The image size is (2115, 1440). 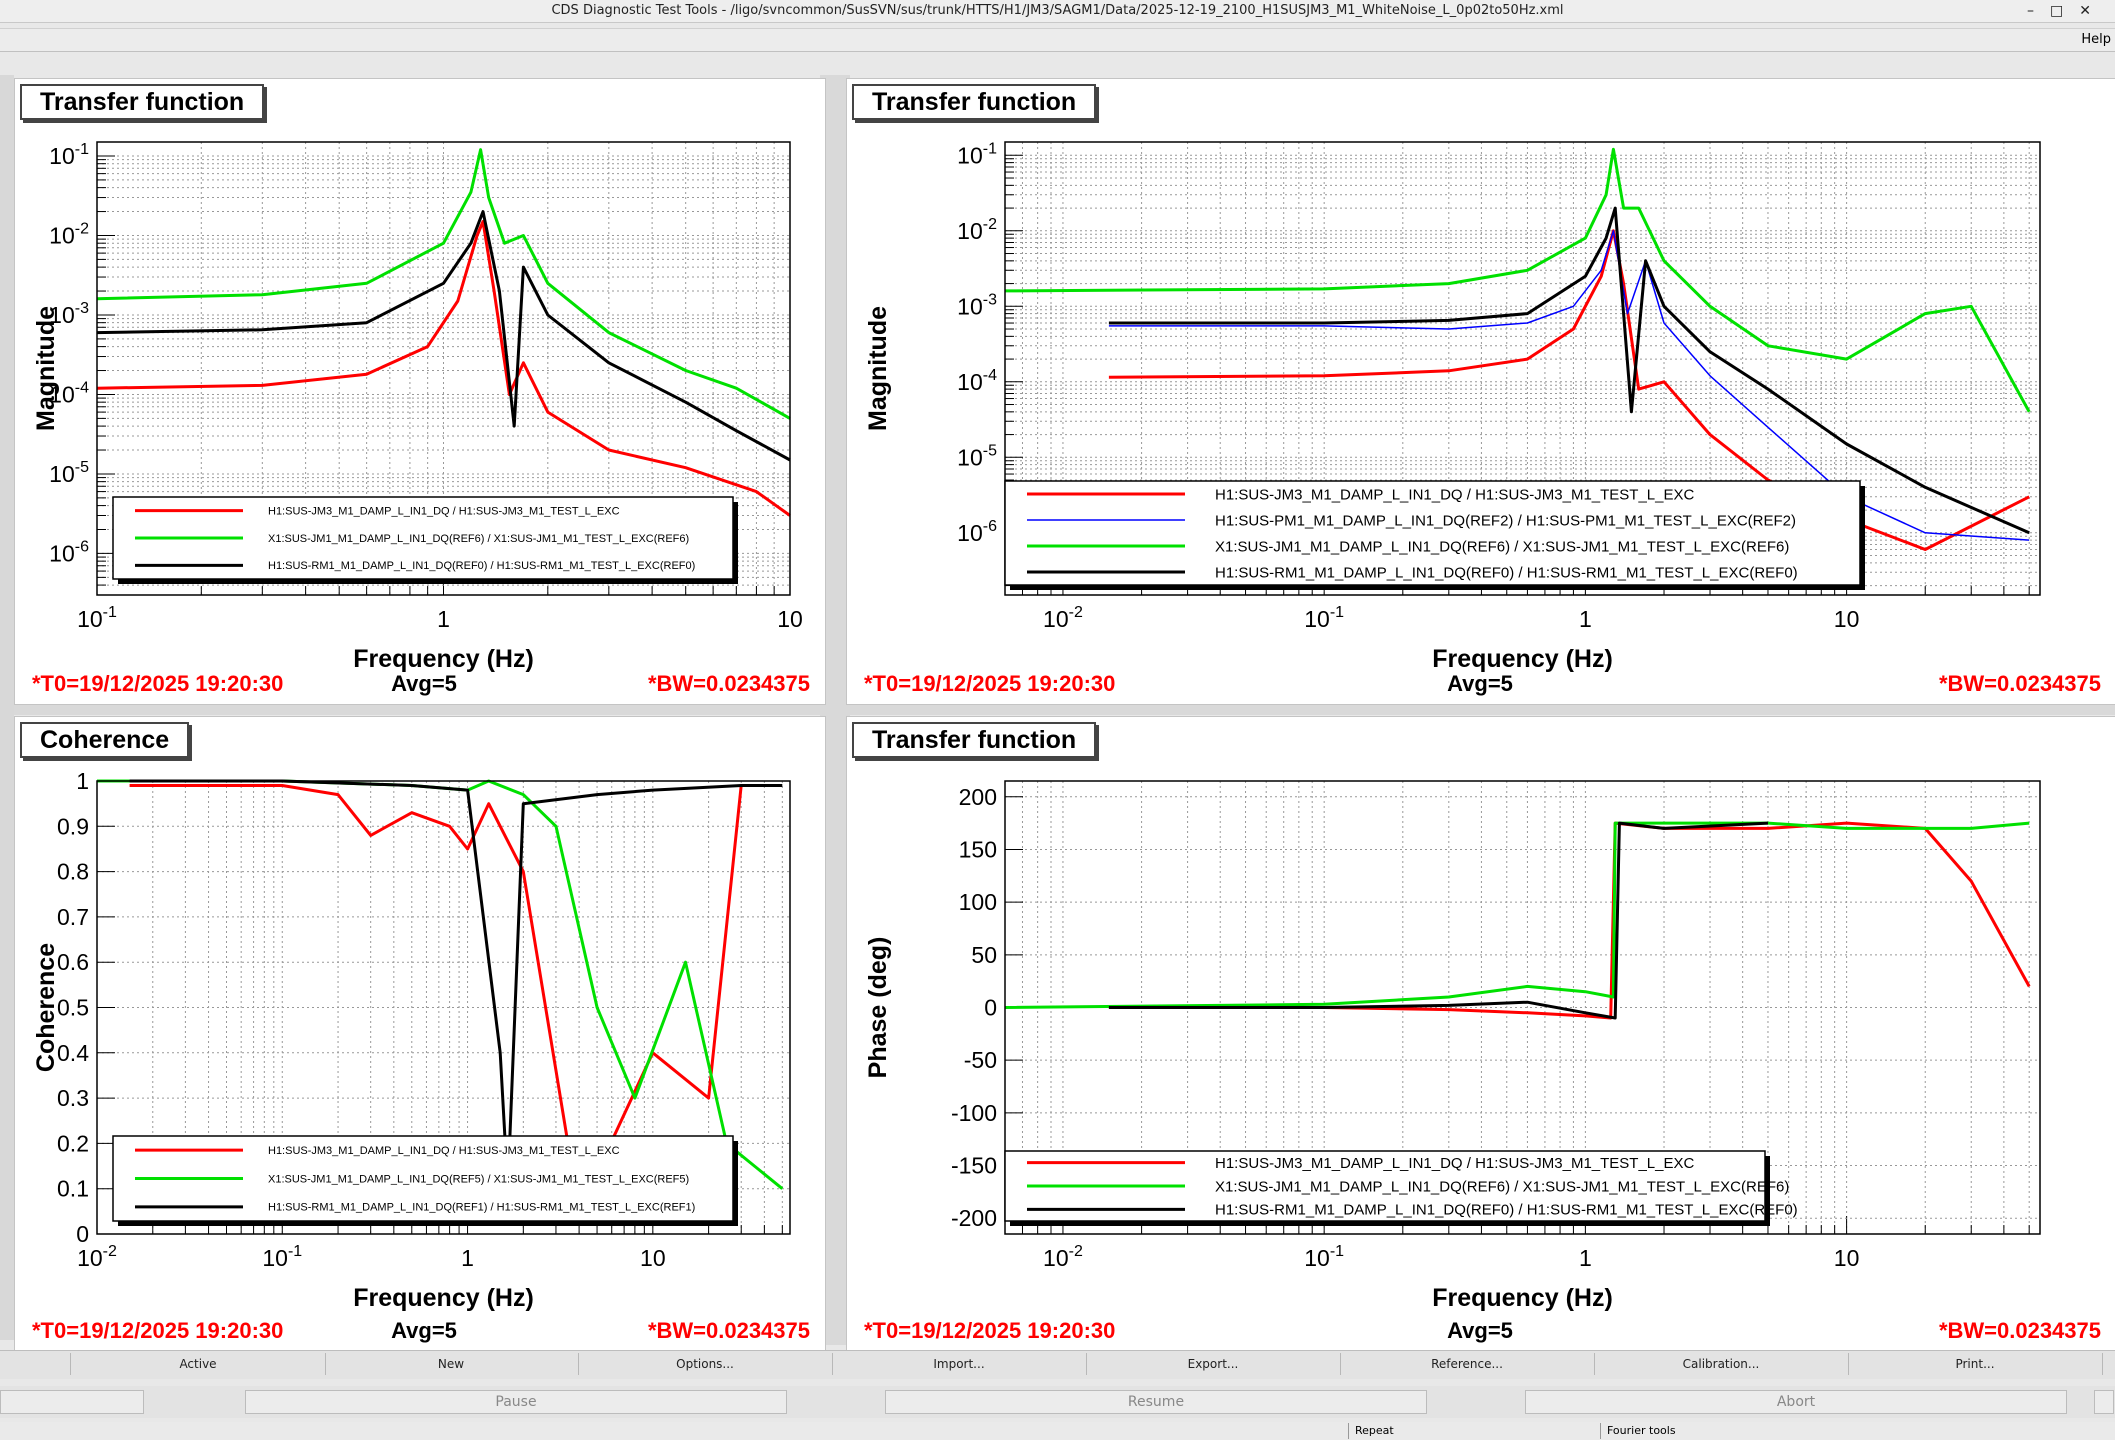 What do you see at coordinates (1781, 1431) in the screenshot?
I see `status-fourier-tools: Fourier tools` at bounding box center [1781, 1431].